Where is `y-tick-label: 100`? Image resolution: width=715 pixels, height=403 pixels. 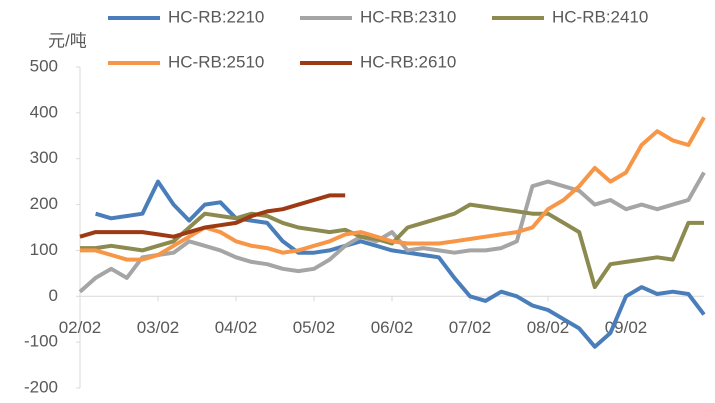 y-tick-label: 100 is located at coordinates (44, 249).